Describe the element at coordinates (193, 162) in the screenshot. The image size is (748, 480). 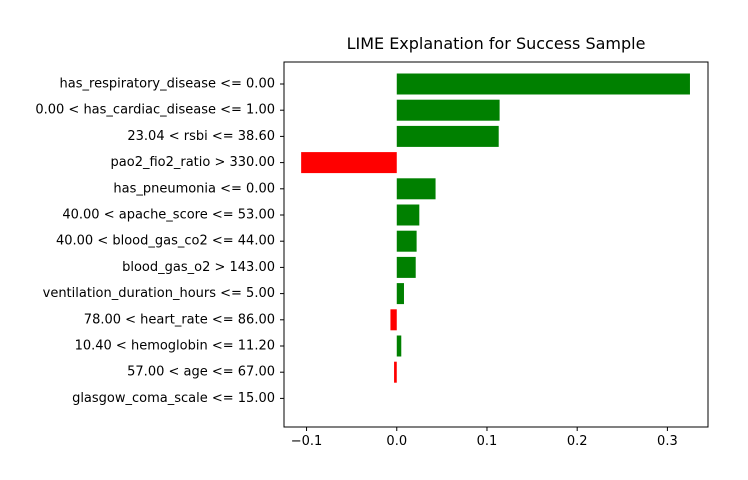
I see `y-tick-label: pao2_fio2_ratio > 330.00` at that location.